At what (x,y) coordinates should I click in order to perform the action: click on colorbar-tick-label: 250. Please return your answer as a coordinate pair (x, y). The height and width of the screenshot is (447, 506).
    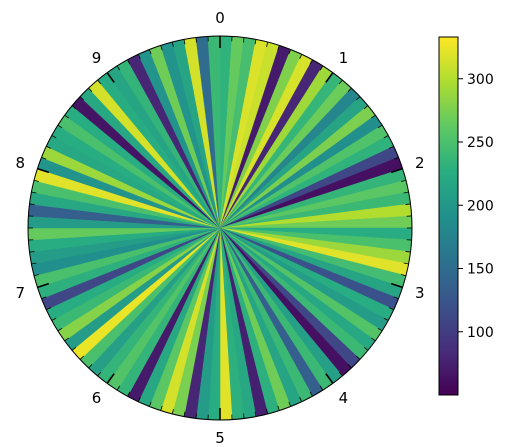
    Looking at the image, I should click on (480, 143).